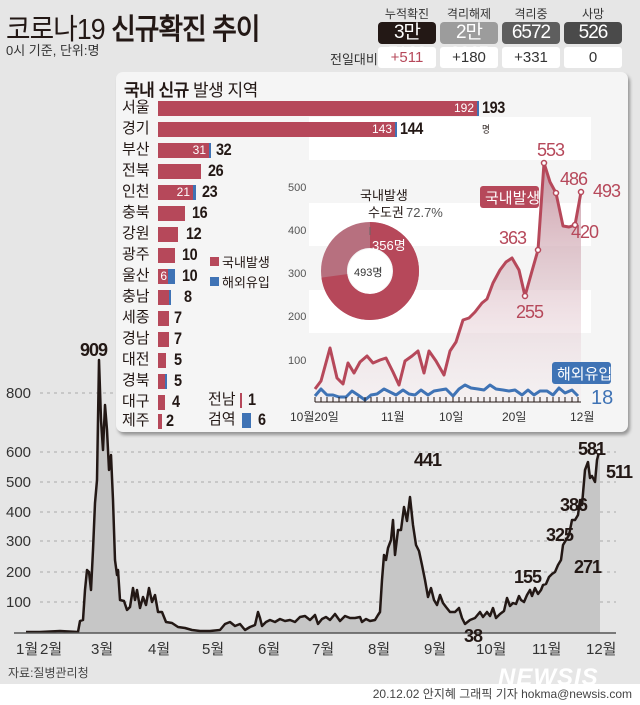 This screenshot has height=705, width=640. I want to click on stat-label: 사망, so click(593, 14).